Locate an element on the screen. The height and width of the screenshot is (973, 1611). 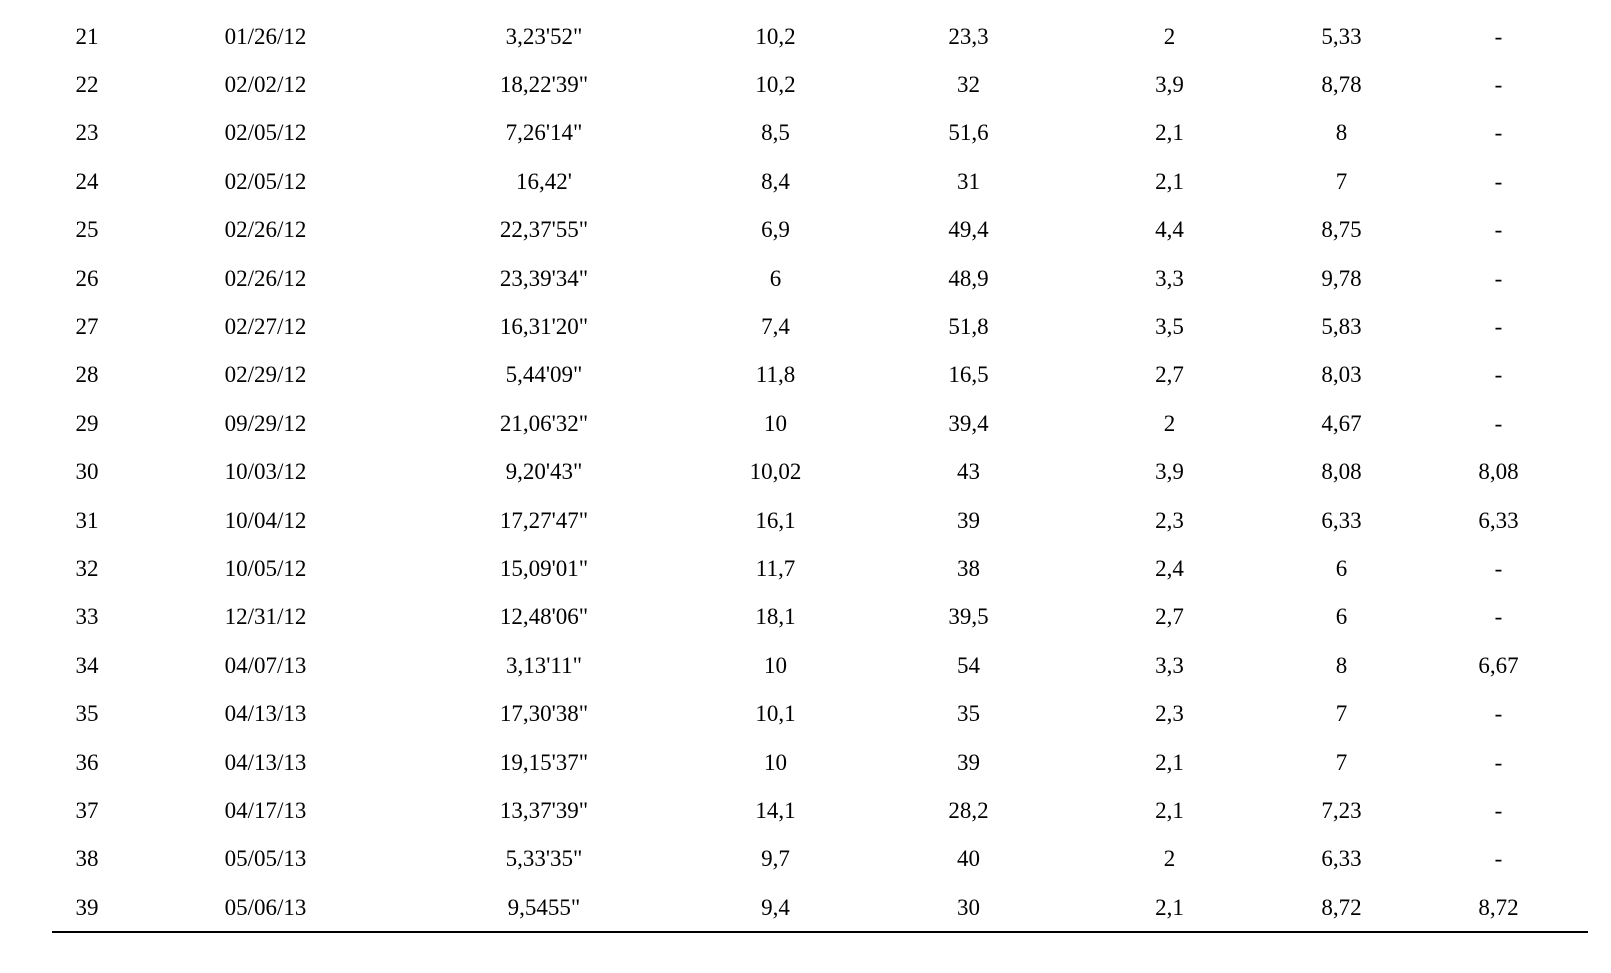
row-number-cell: 30 is located at coordinates (87, 472).